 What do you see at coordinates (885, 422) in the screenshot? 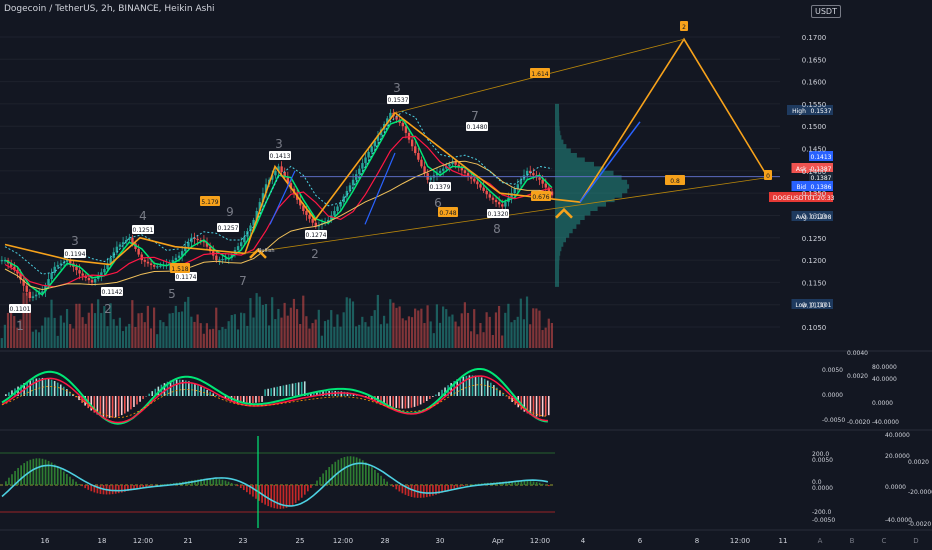
I see `macd-tick-far: -40.0000` at bounding box center [885, 422].